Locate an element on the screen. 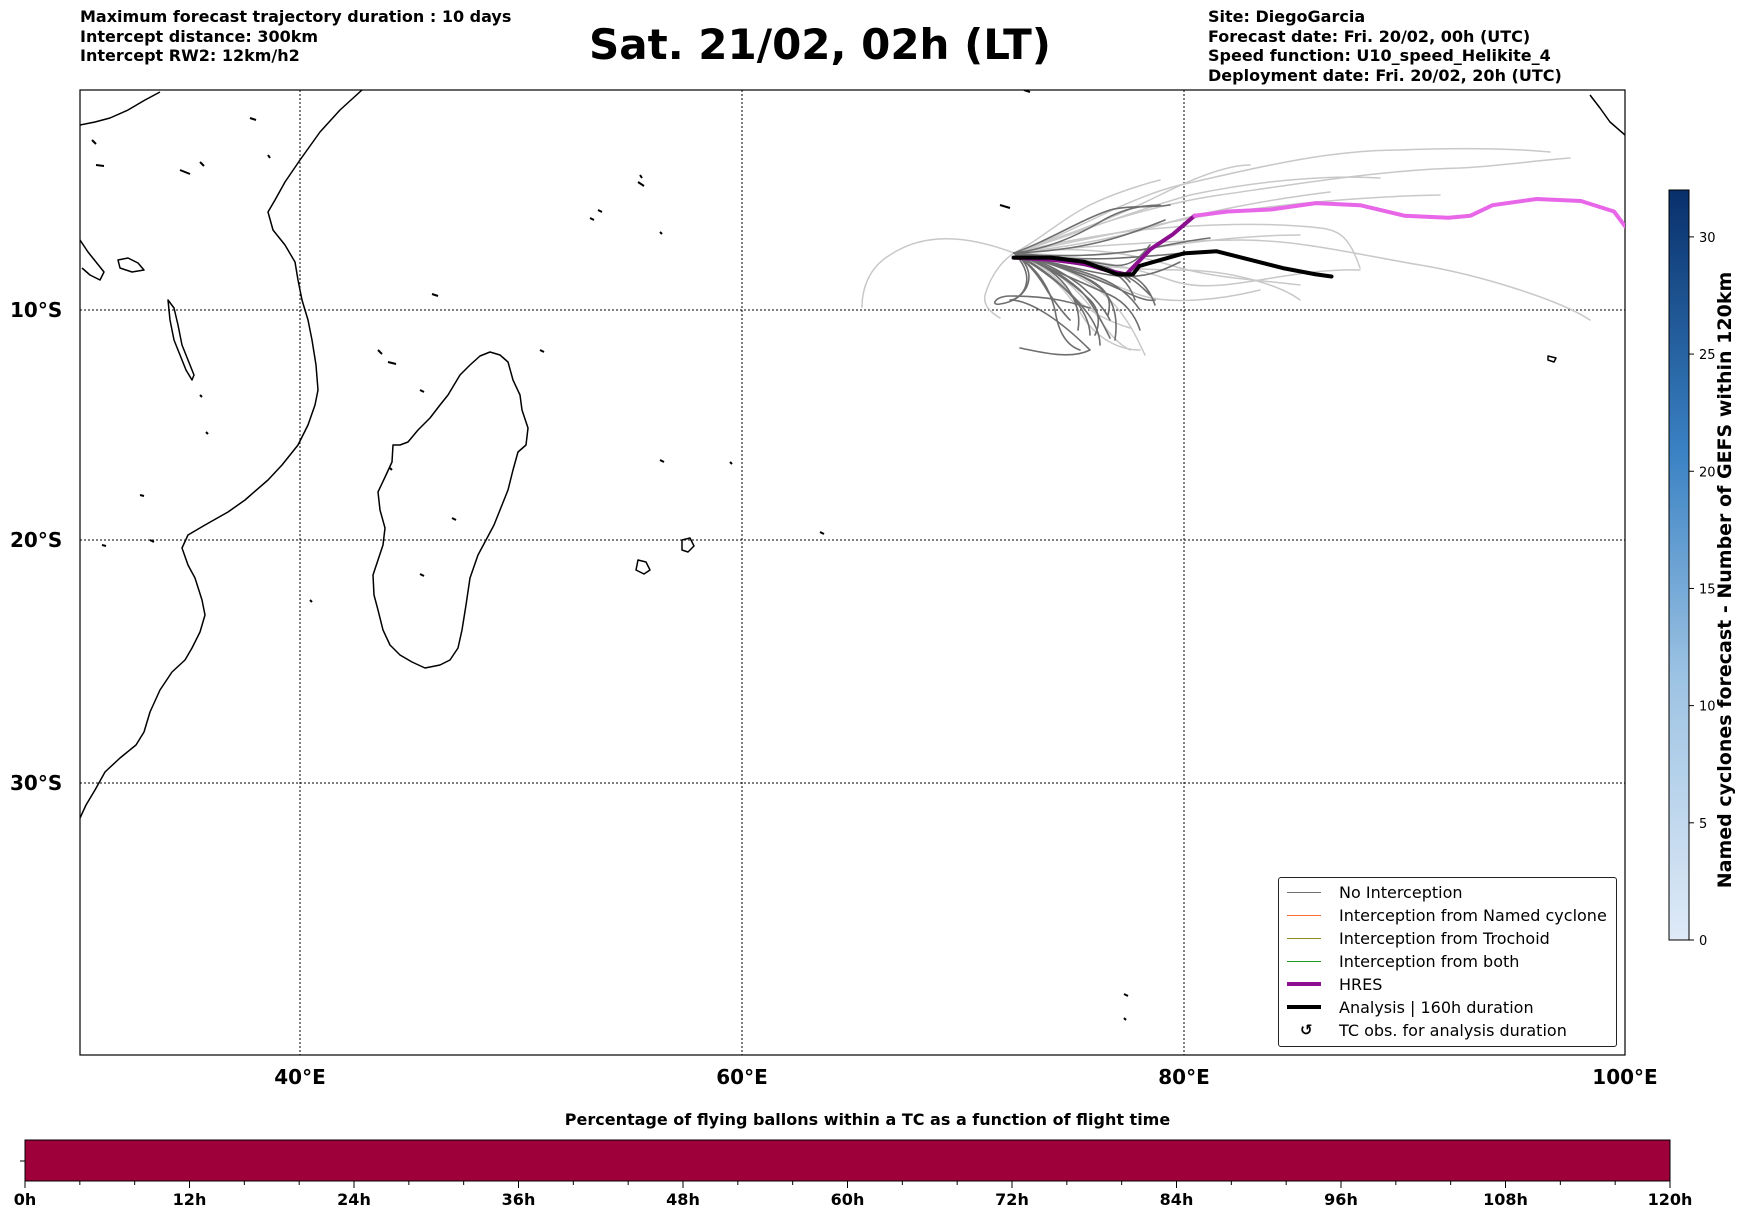 This screenshot has width=1752, height=1213. somalia-gulf is located at coordinates (120, 108).